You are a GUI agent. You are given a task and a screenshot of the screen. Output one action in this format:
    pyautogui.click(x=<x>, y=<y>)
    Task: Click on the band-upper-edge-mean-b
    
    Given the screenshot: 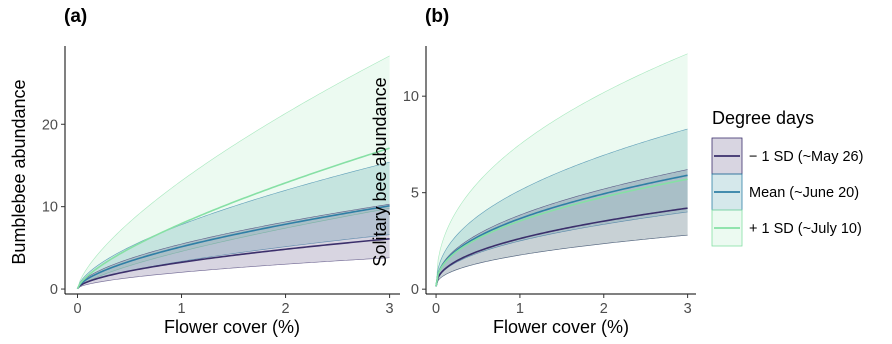 What is the action you would take?
    pyautogui.click(x=561, y=207)
    